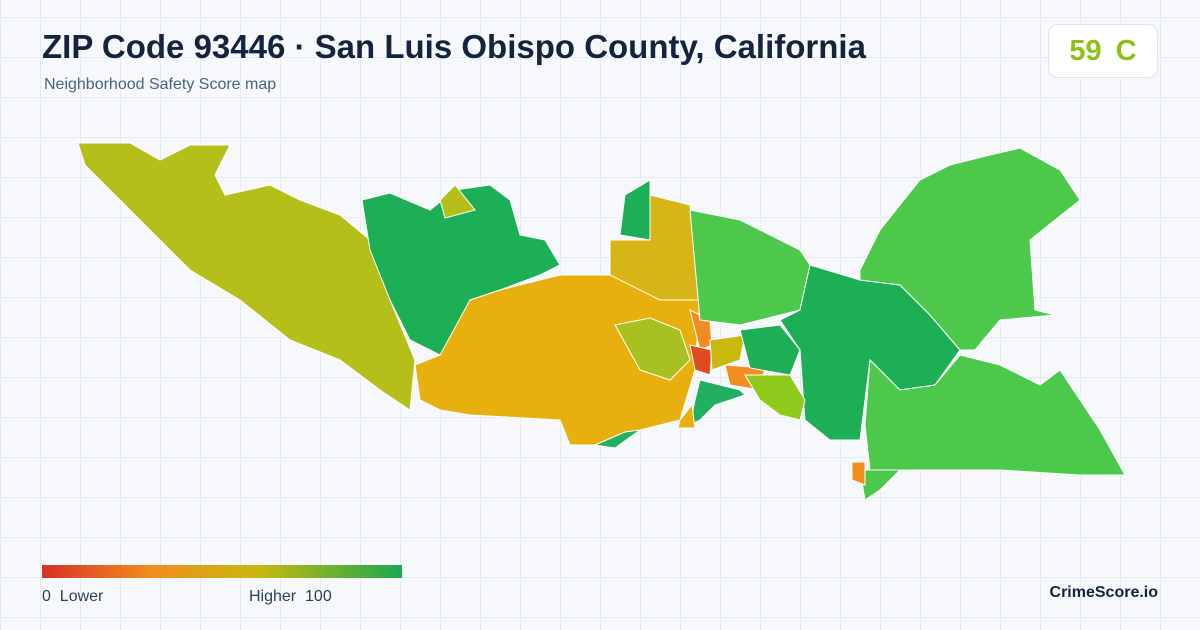  I want to click on score-grade: C, so click(1126, 50).